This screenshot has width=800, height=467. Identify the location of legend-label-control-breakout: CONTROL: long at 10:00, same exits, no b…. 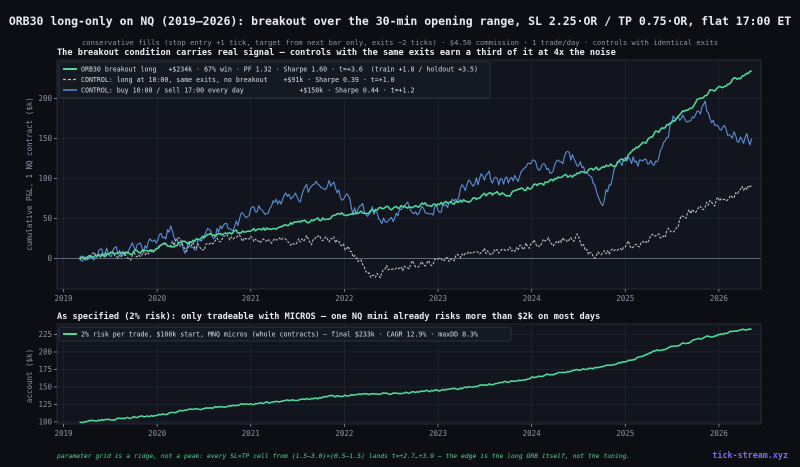
(238, 80).